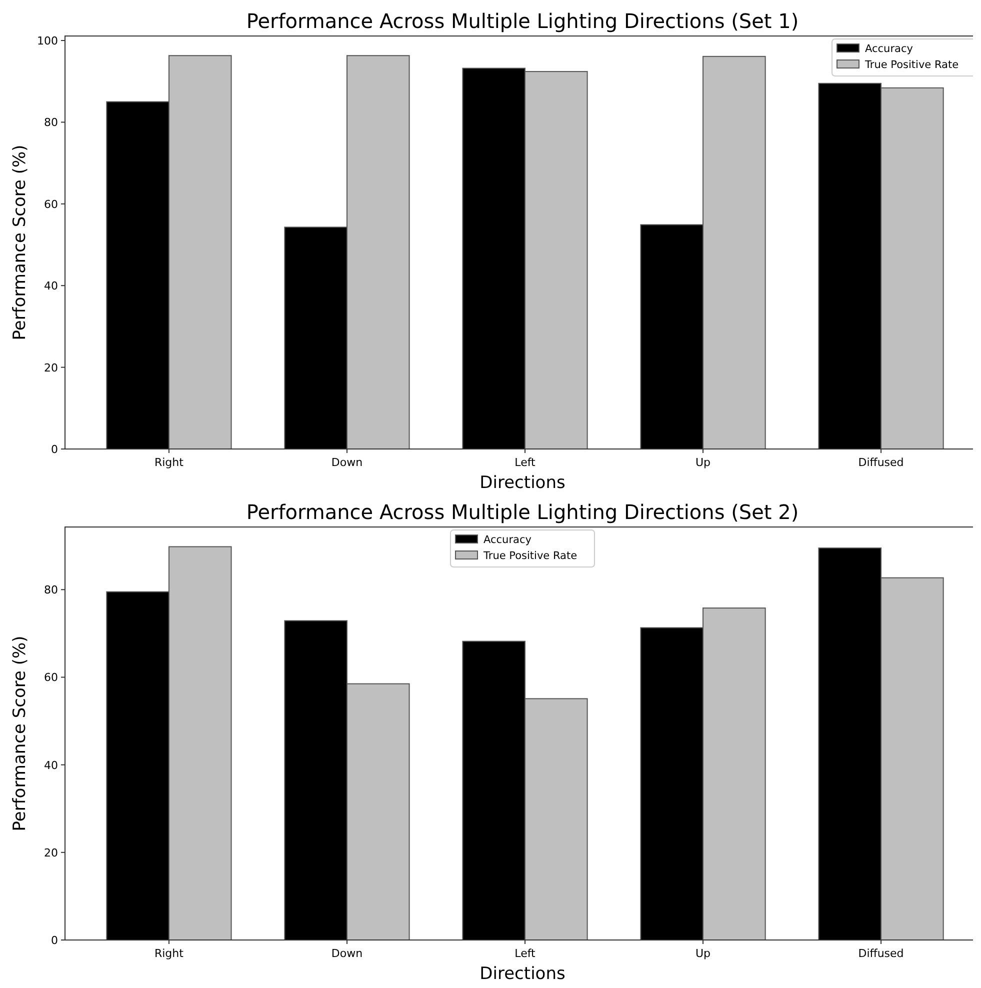 Image resolution: width=981 pixels, height=988 pixels. Describe the element at coordinates (522, 21) in the screenshot. I see `chart-title: Performance Across Multiple Lighting Directions (Set 1)` at that location.